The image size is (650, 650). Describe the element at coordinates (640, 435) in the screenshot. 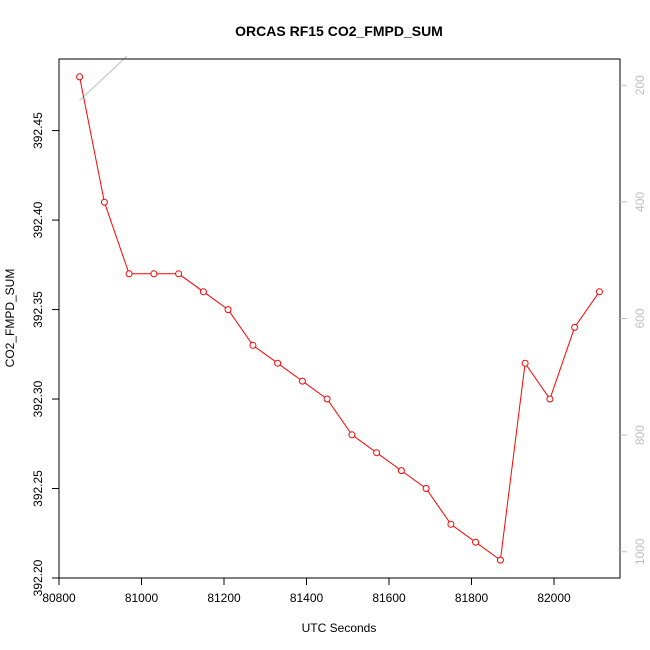

I see `right-y-tick-label: 800` at that location.